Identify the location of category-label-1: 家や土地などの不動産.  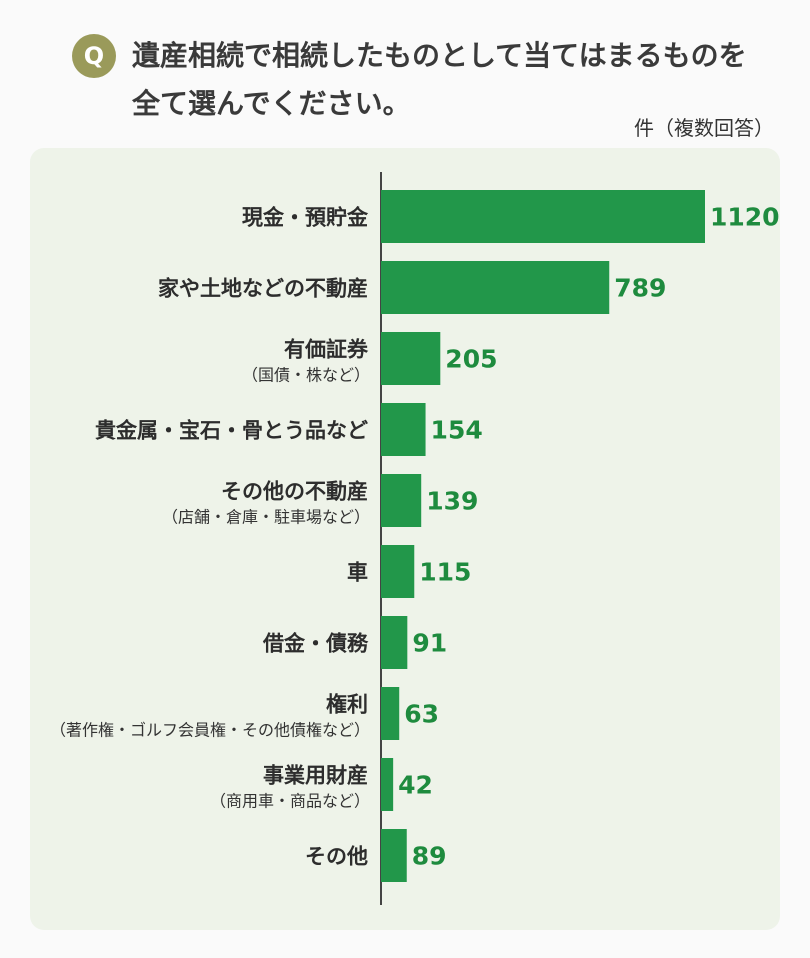
(263, 289).